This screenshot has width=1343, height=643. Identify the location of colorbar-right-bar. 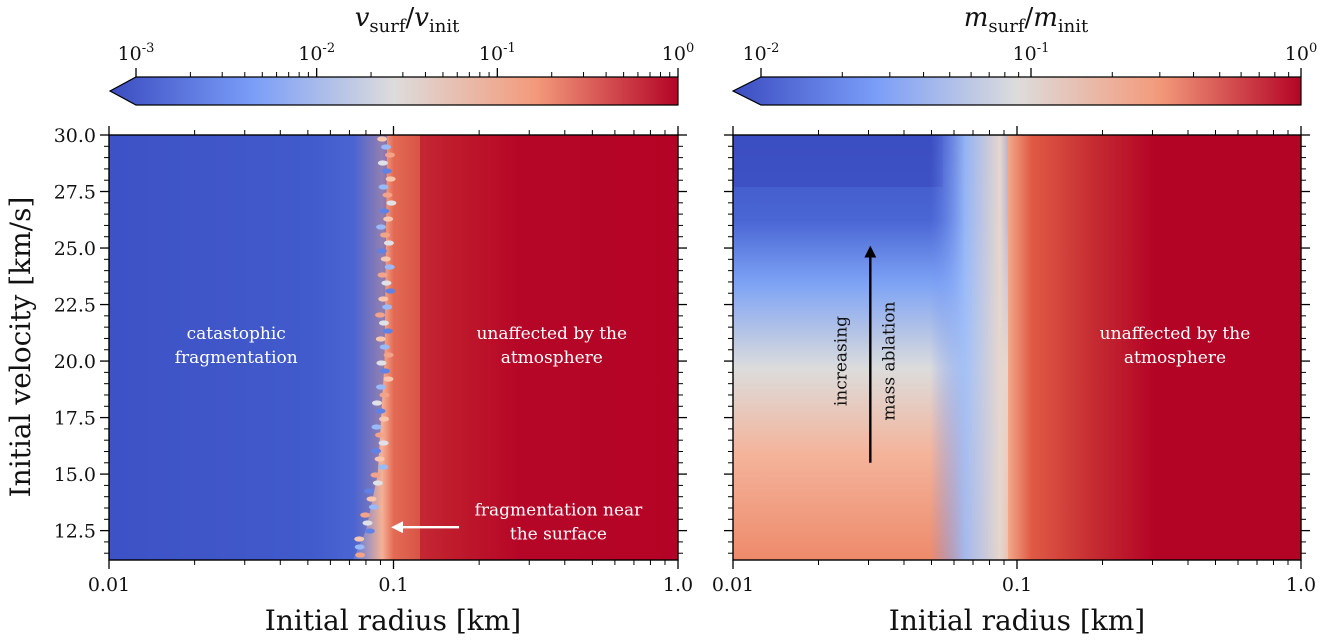
(1016, 91).